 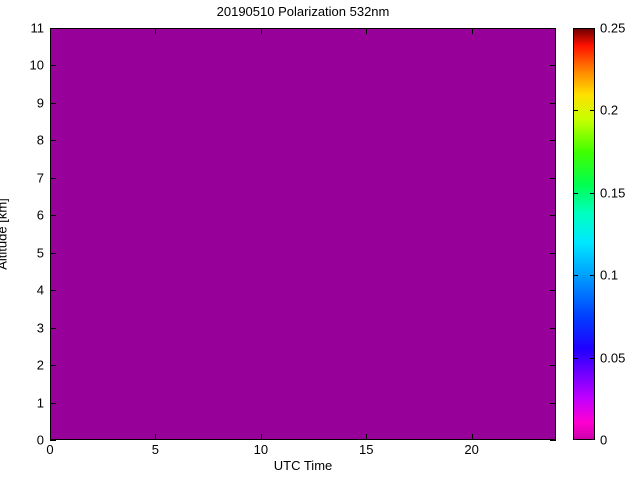 I want to click on y-tick-label: 4, so click(x=40, y=290).